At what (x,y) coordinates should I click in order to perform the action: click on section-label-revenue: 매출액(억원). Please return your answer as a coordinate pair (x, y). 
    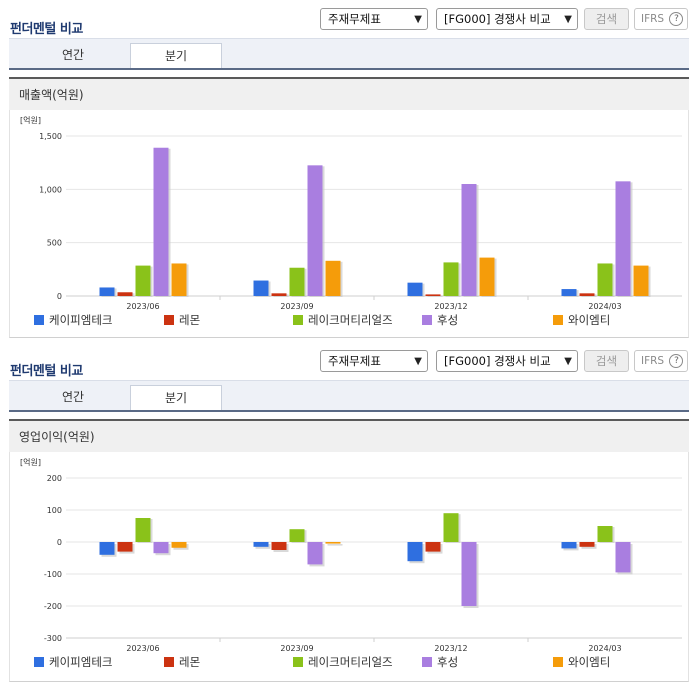
    Looking at the image, I should click on (51, 95).